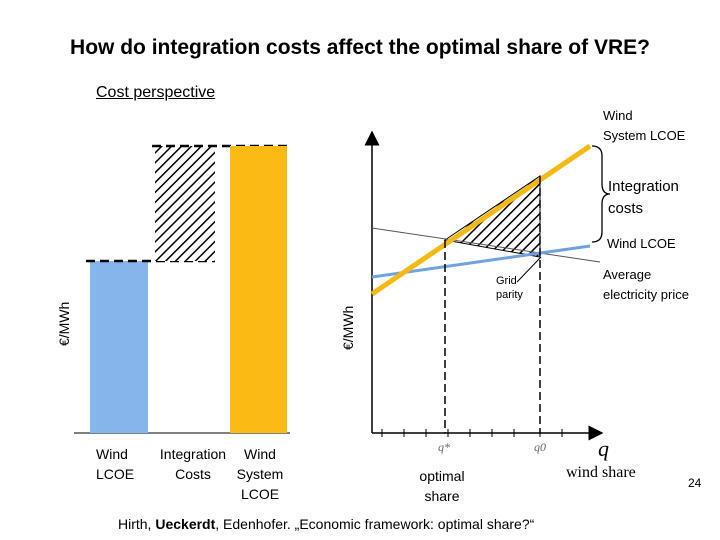 This screenshot has height=540, width=720. I want to click on page-number: 24, so click(695, 483).